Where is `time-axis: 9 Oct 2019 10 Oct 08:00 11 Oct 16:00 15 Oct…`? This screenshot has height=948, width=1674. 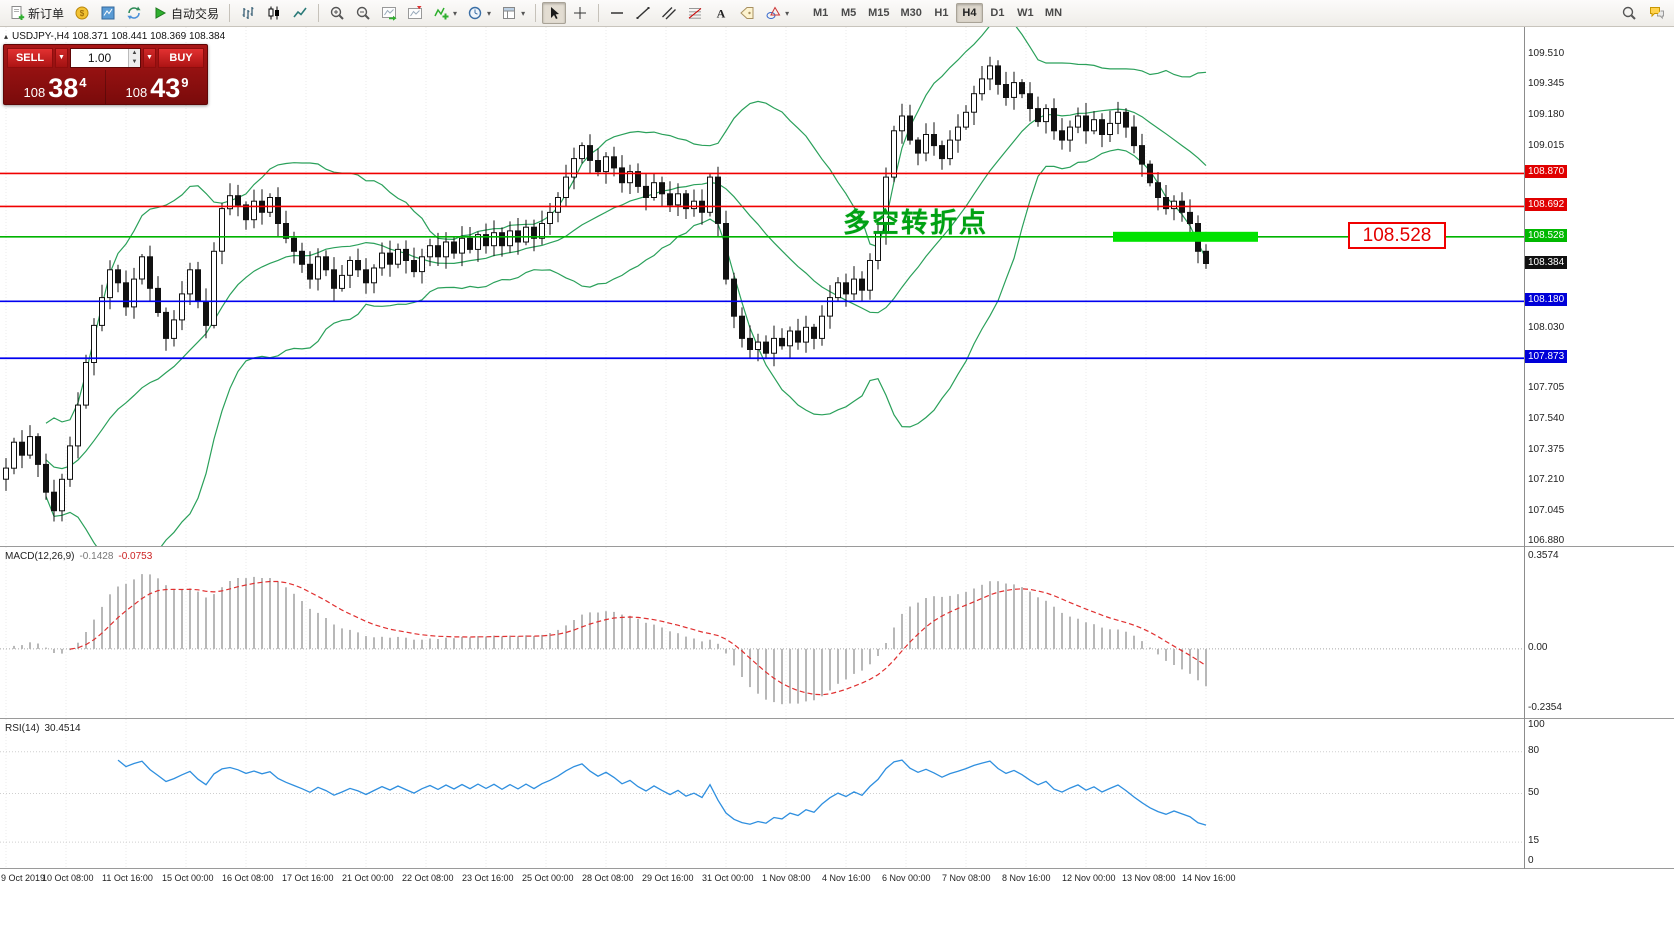 time-axis: 9 Oct 2019 10 Oct 08:00 11 Oct 16:00 15 Oct… is located at coordinates (837, 879).